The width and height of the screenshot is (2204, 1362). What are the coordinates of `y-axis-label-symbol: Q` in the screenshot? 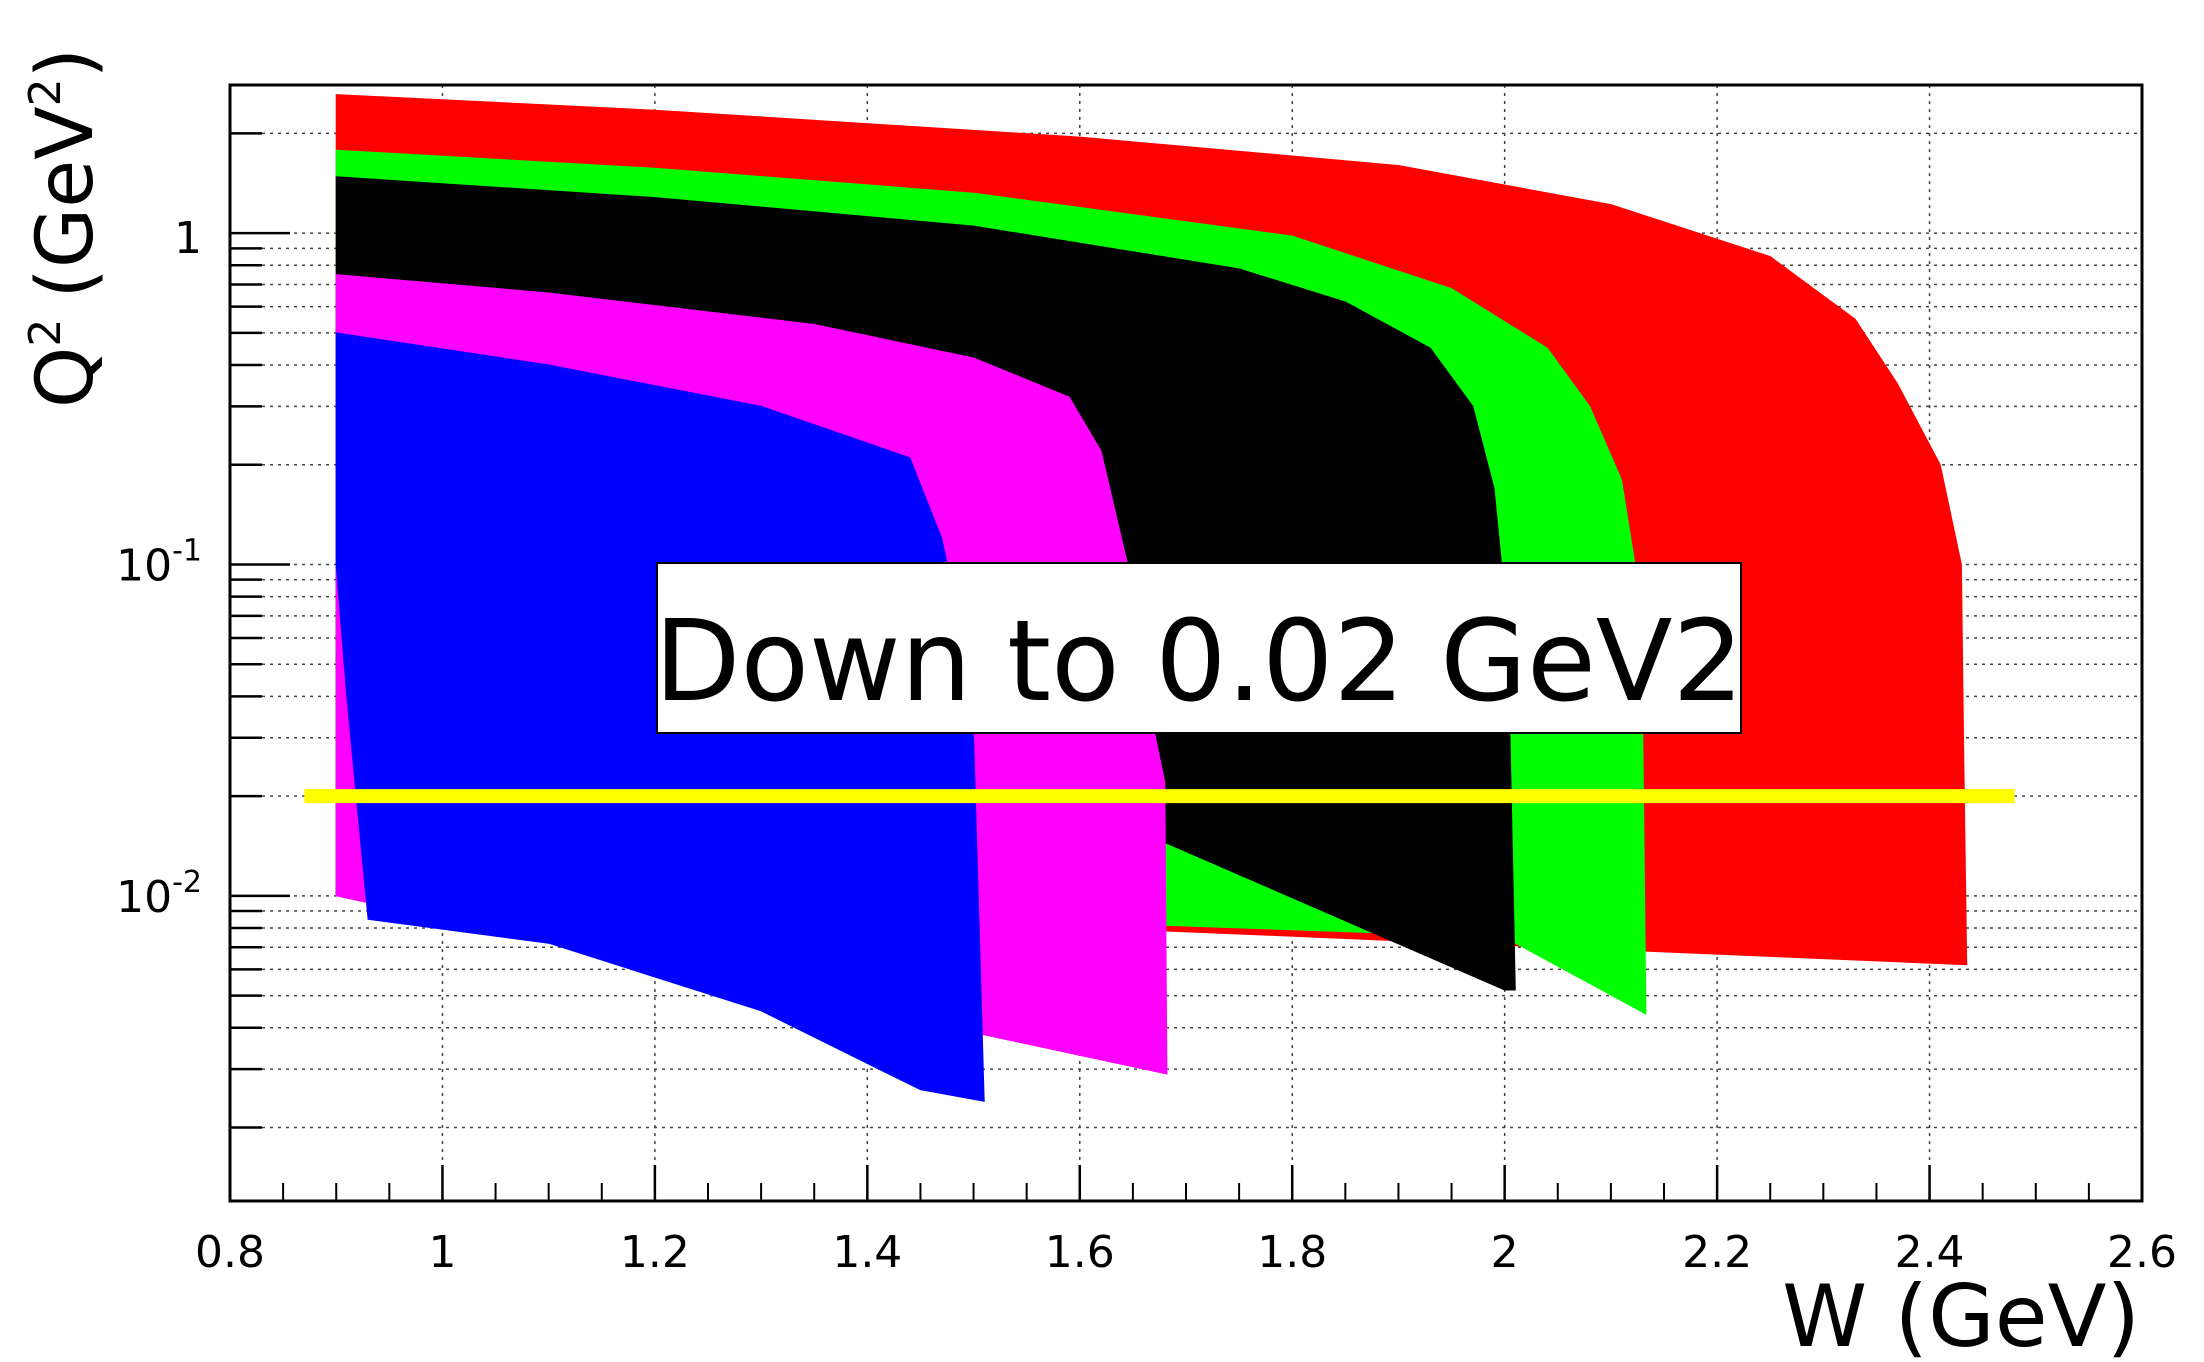 It's located at (66, 377).